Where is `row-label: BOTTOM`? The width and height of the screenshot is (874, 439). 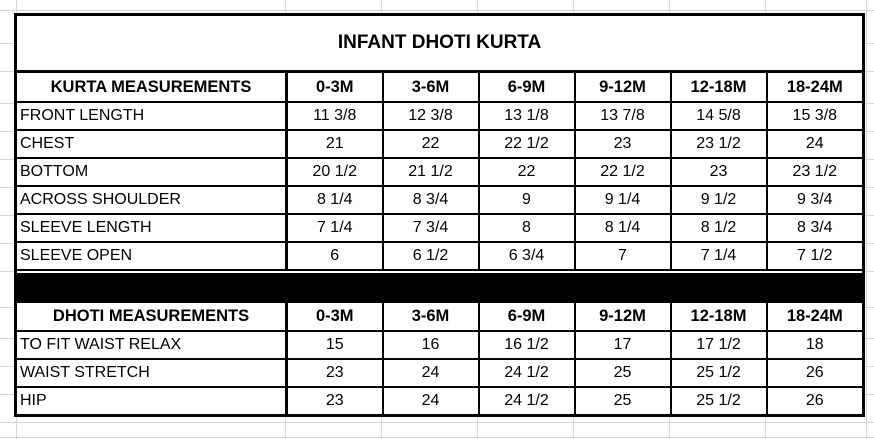
row-label: BOTTOM is located at coordinates (151, 172).